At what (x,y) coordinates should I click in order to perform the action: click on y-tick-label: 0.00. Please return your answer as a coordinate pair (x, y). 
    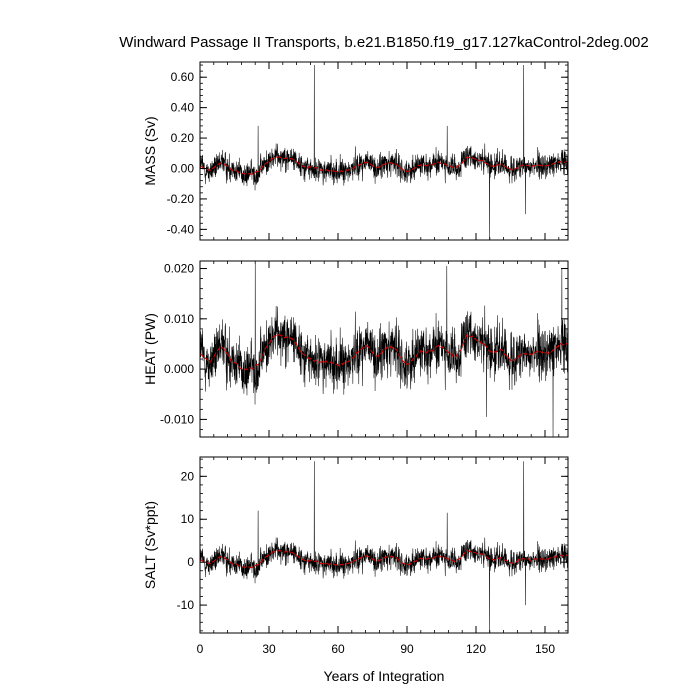
    Looking at the image, I should click on (183, 168).